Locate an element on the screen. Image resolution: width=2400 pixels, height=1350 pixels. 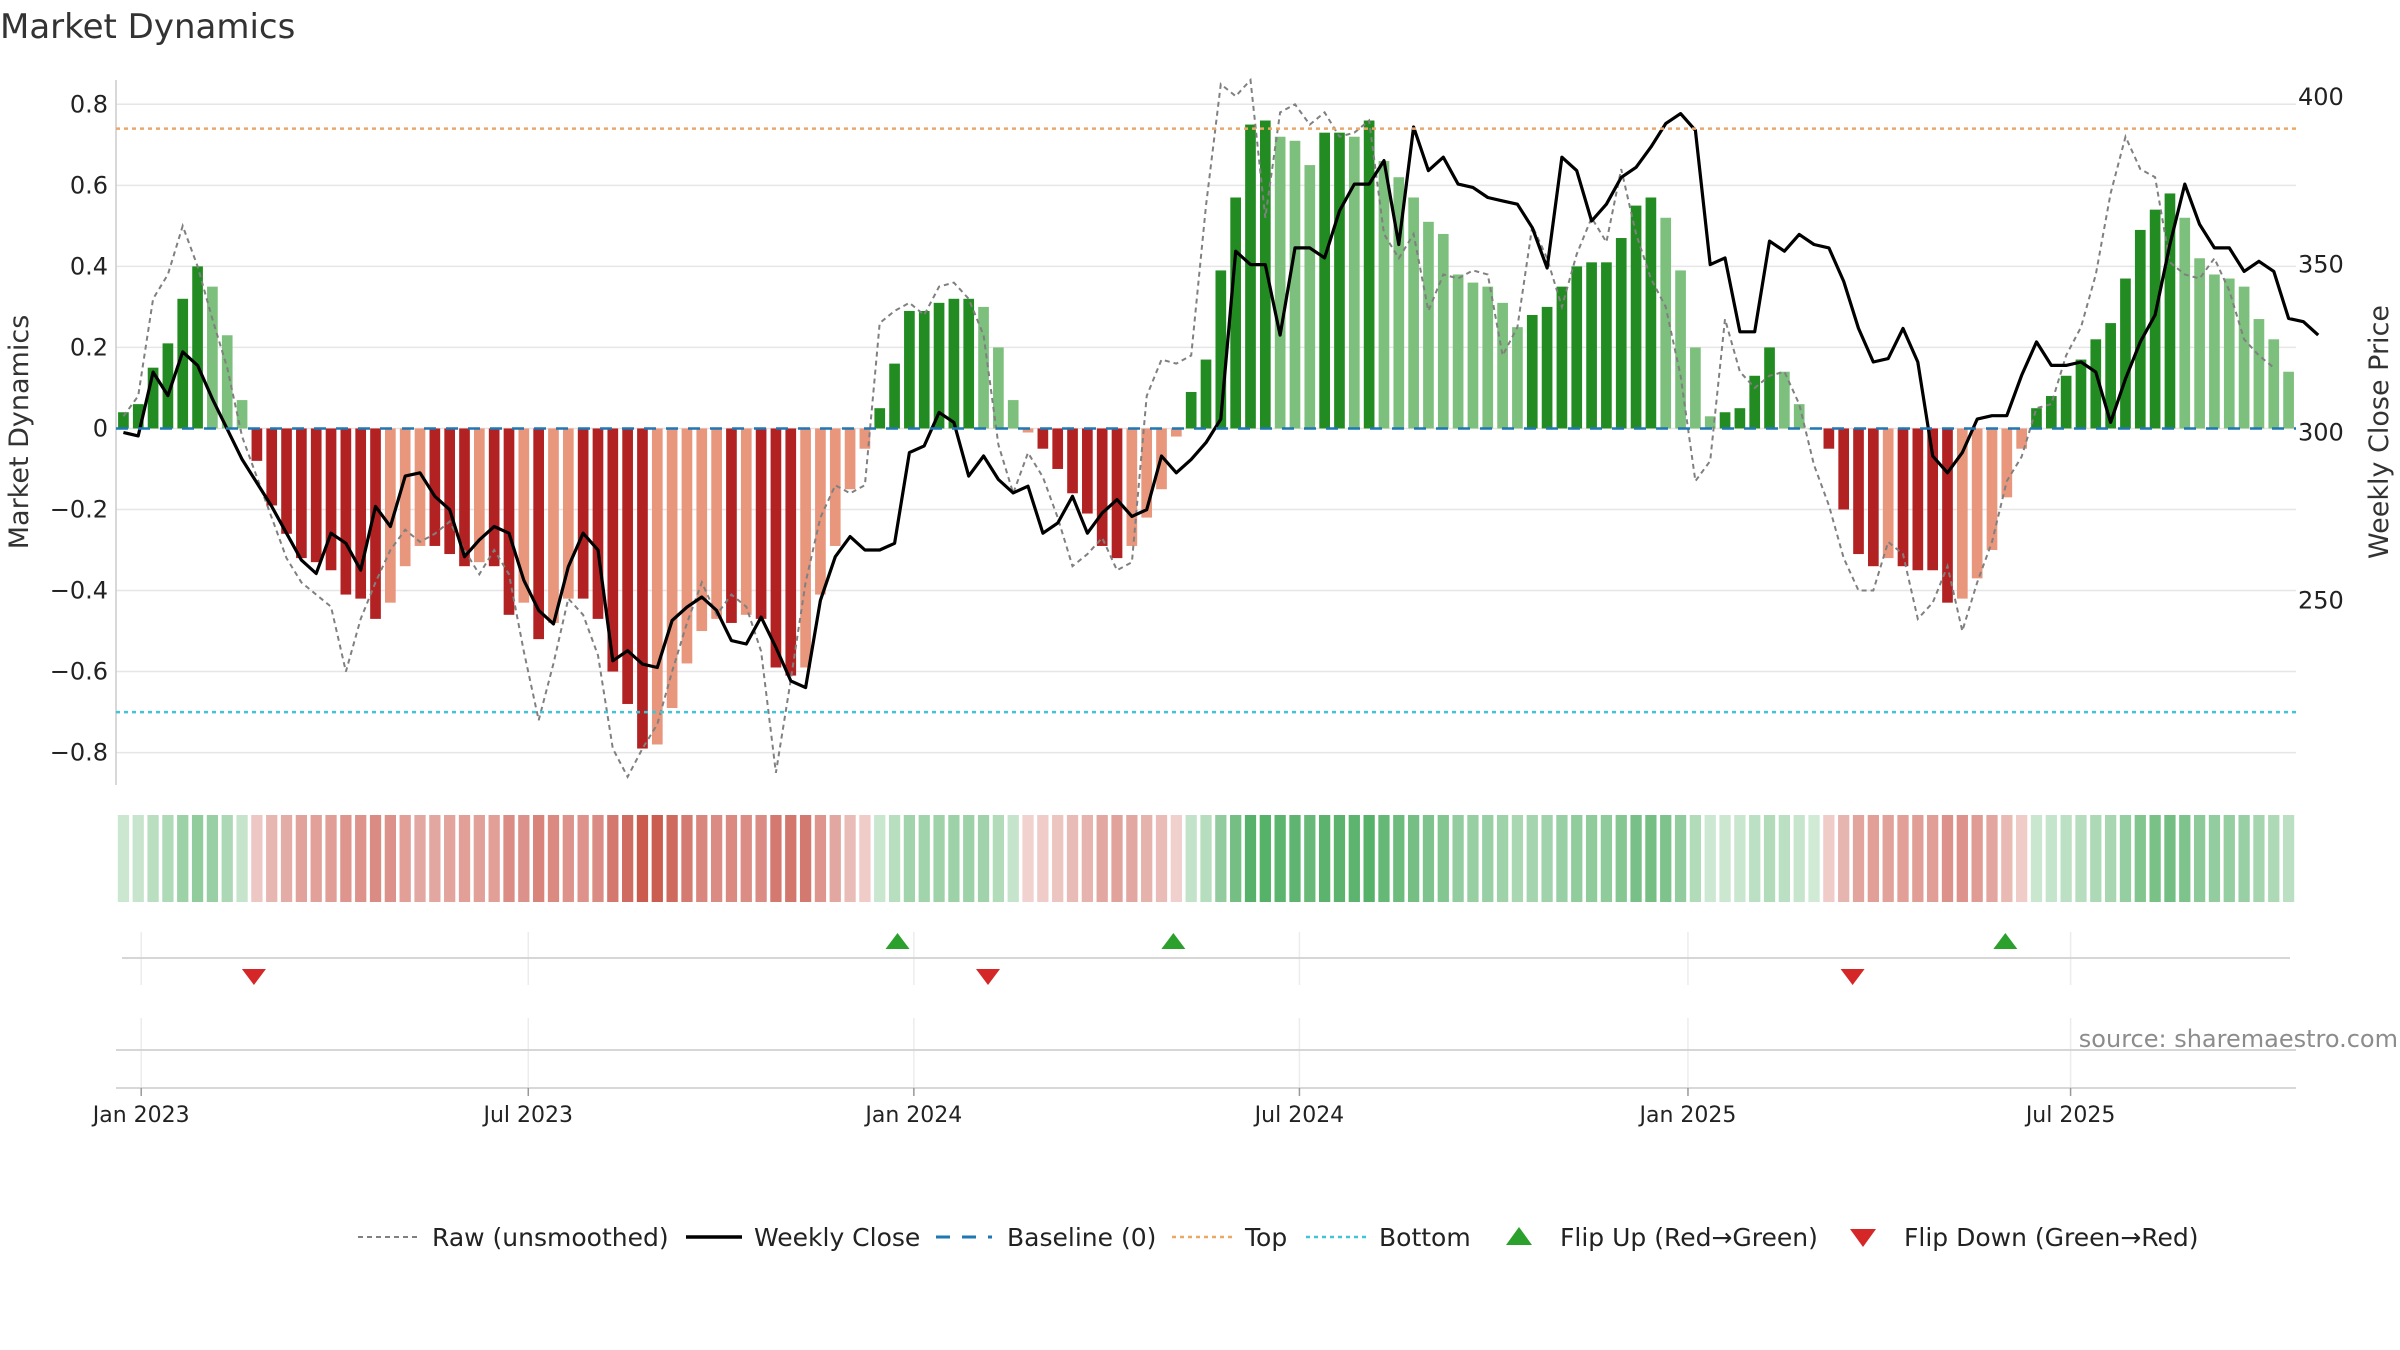
left-tick-label: 0.2 is located at coordinates (89, 347).